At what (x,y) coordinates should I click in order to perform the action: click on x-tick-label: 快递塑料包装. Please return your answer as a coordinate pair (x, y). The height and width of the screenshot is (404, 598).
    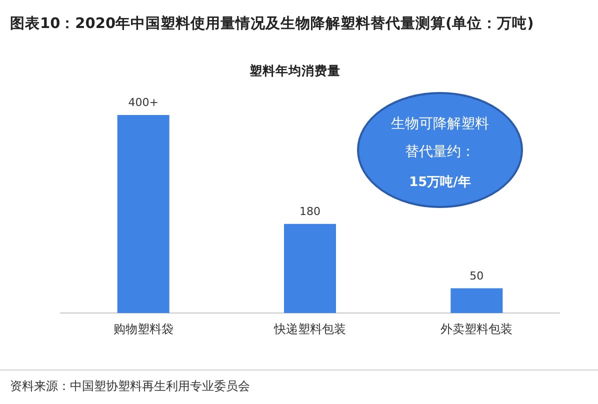
    Looking at the image, I should click on (309, 329).